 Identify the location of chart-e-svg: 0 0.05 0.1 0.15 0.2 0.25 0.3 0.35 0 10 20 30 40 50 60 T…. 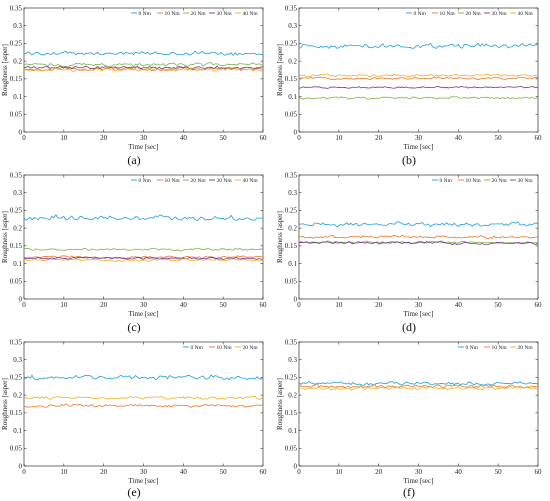
(134, 411).